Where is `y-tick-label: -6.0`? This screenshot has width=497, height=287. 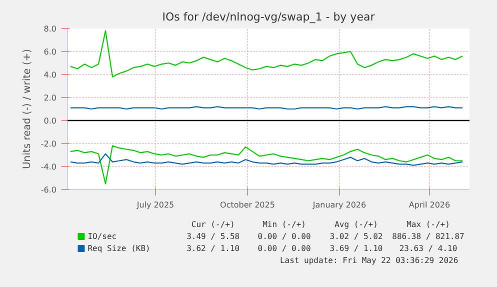
y-tick-label: -6.0 is located at coordinates (48, 190).